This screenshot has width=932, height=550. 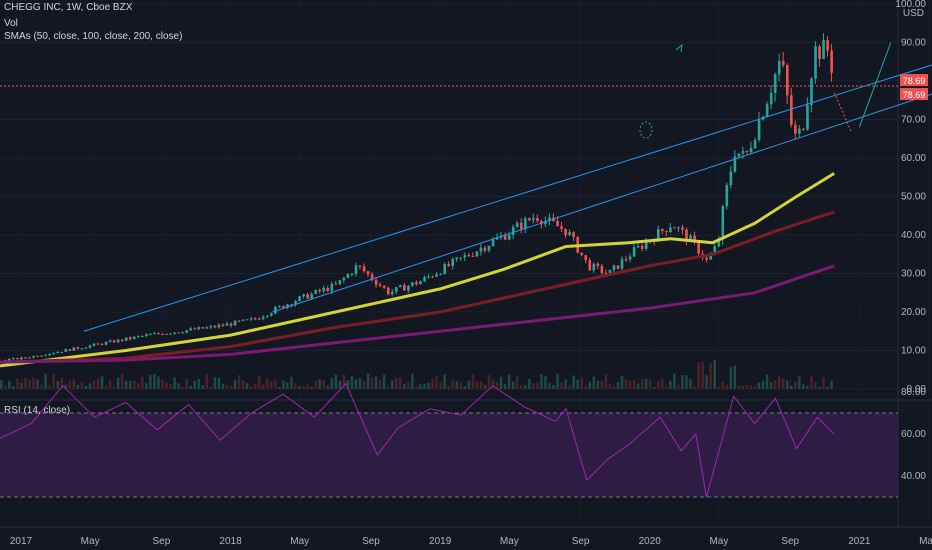 What do you see at coordinates (646, 130) in the screenshot?
I see `target-circle` at bounding box center [646, 130].